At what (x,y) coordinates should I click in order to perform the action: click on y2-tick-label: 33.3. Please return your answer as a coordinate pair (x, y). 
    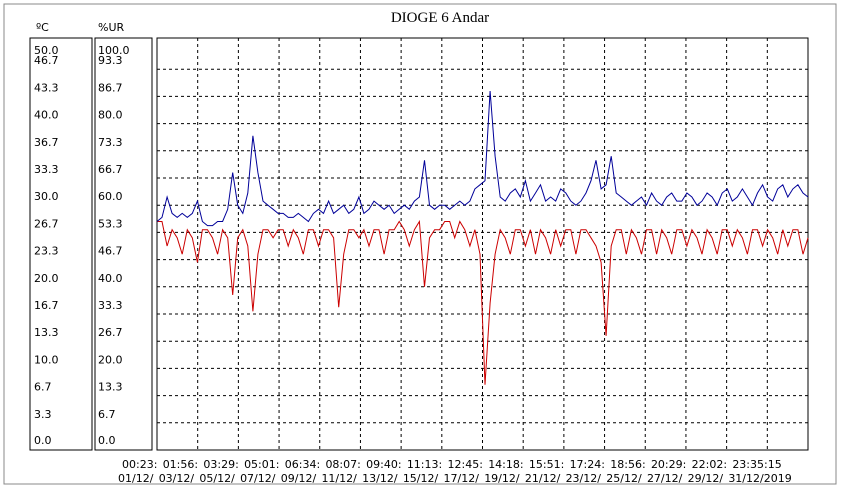
    Looking at the image, I should click on (110, 305).